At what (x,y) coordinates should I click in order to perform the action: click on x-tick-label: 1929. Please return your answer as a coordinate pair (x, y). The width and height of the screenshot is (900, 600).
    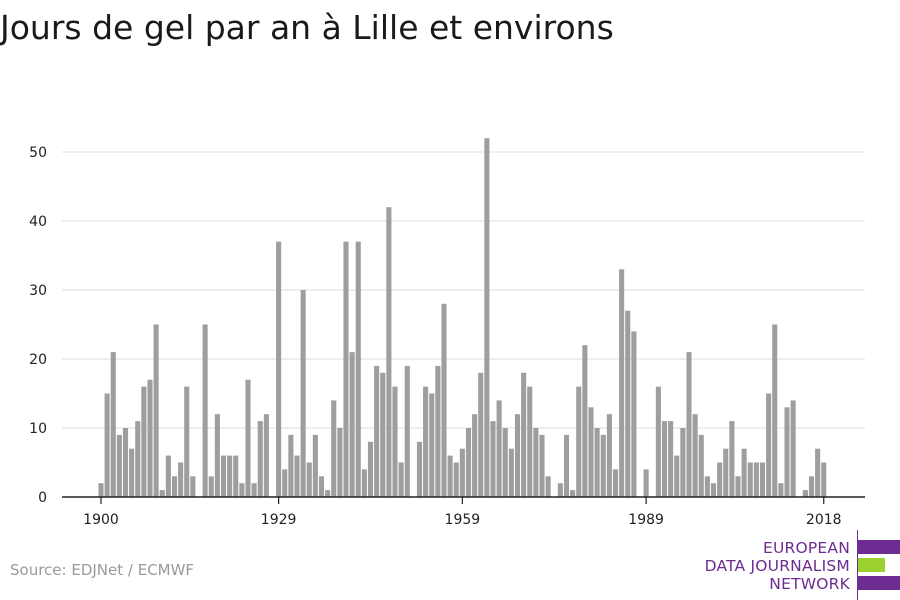
    Looking at the image, I should click on (279, 520).